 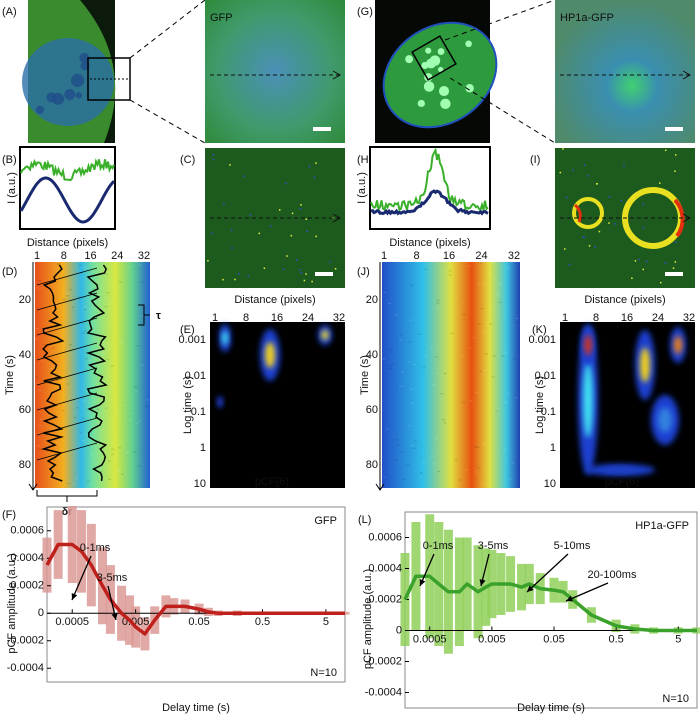 What do you see at coordinates (323, 673) in the screenshot?
I see `sample-size: N=10` at bounding box center [323, 673].